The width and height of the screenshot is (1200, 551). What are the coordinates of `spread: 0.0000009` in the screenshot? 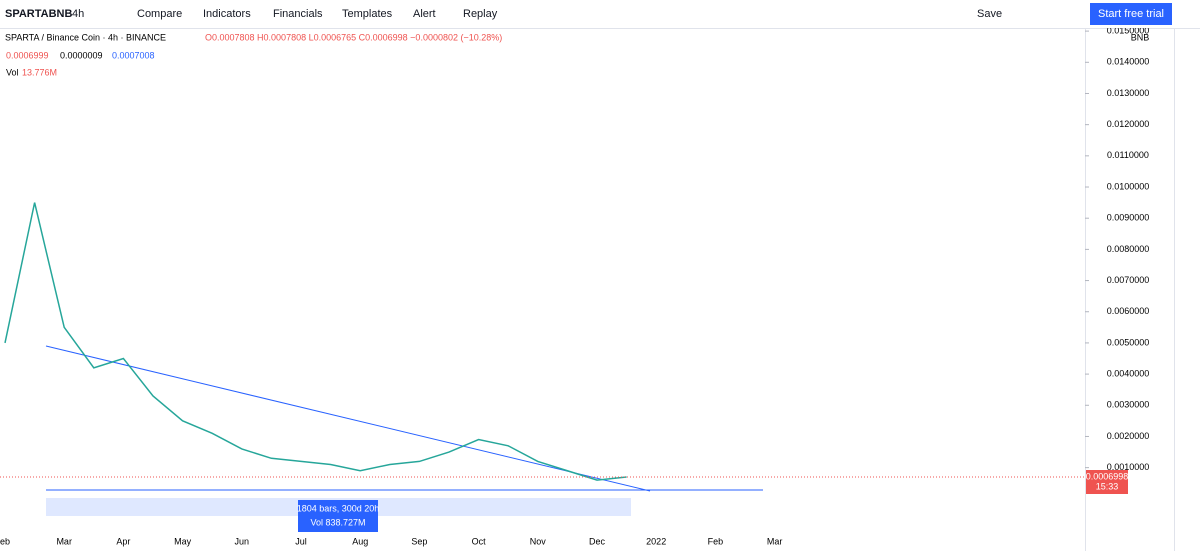 It's located at (81, 55).